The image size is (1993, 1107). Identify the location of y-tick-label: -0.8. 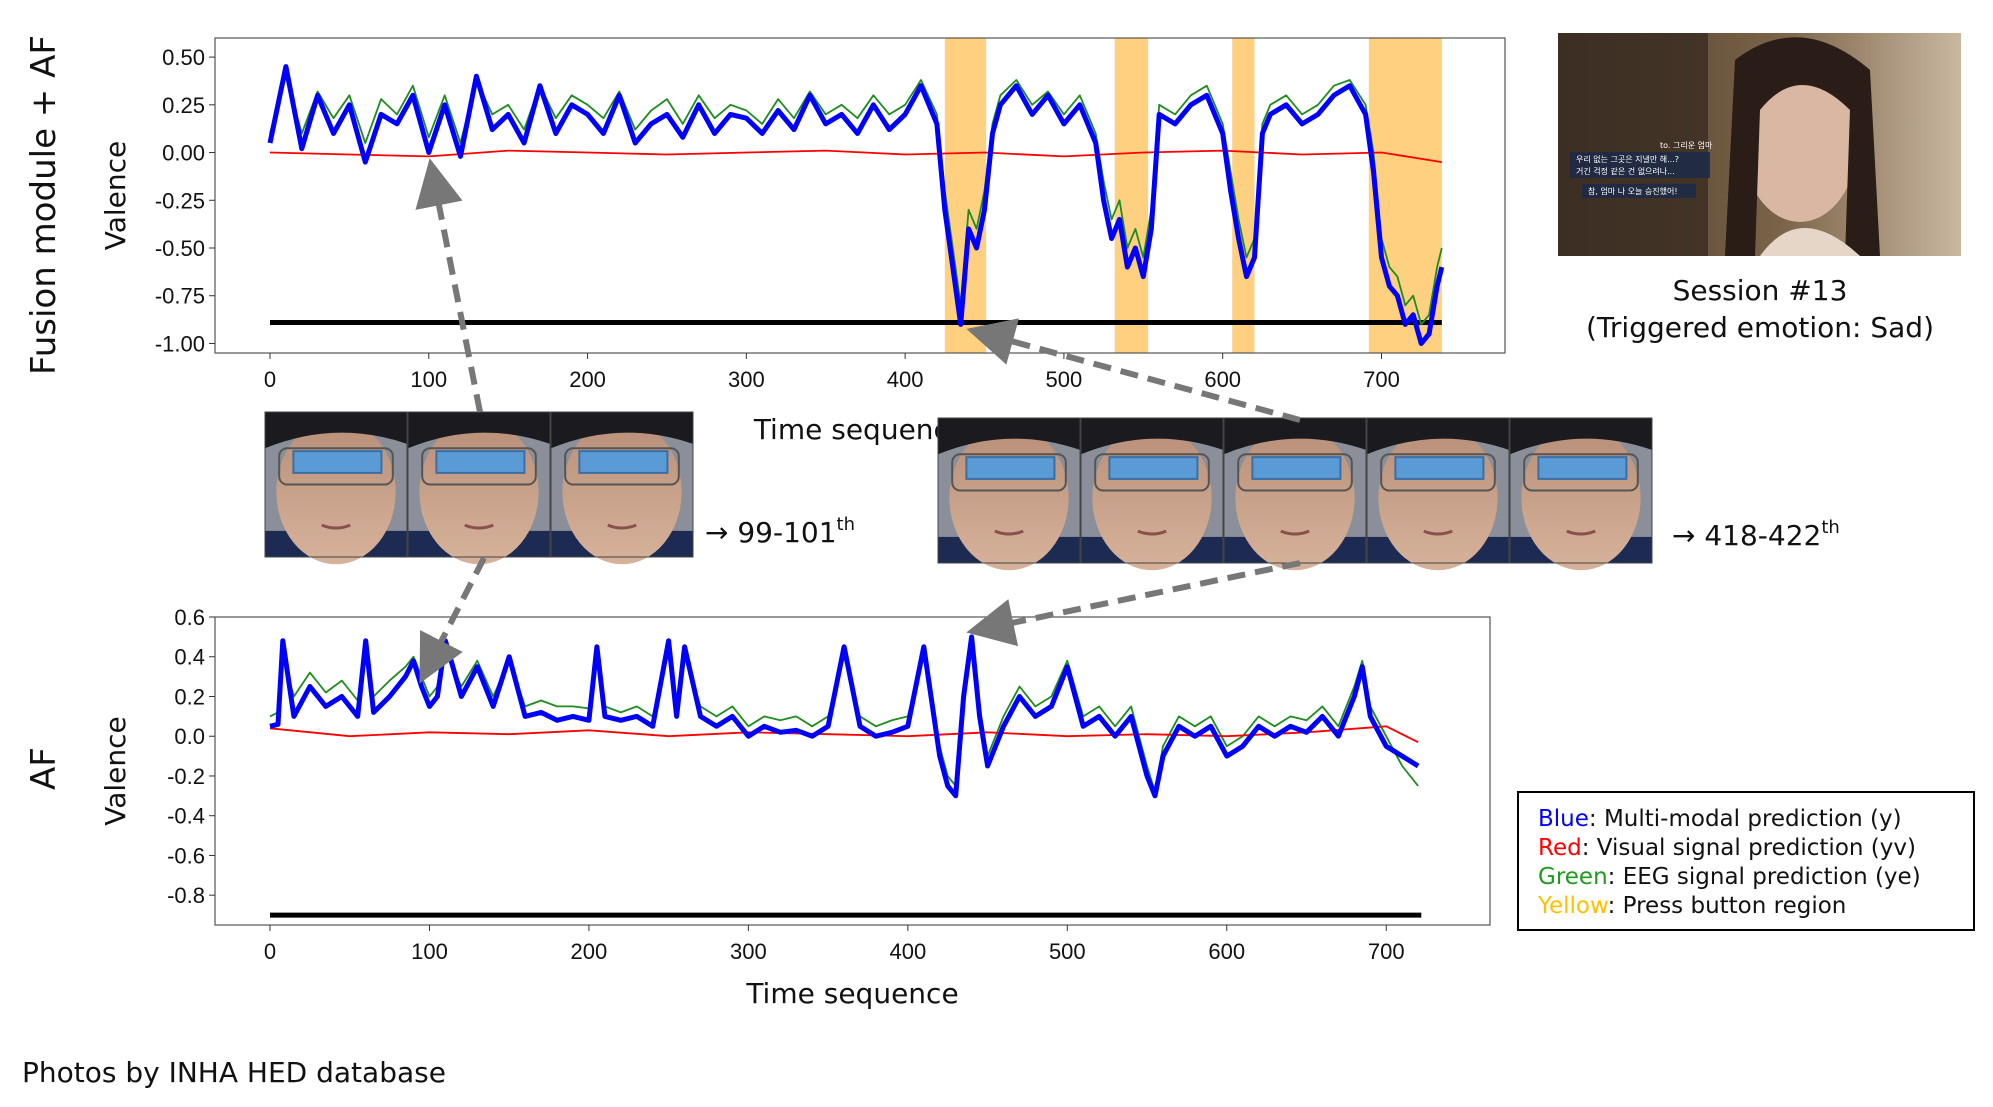
(186, 895).